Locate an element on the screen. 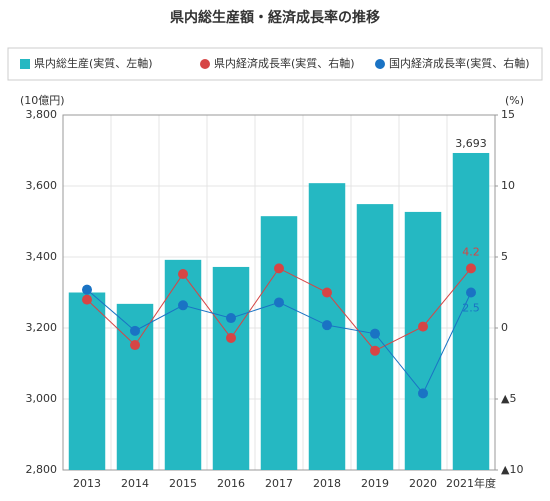  x-tick-label: 2014 is located at coordinates (135, 483).